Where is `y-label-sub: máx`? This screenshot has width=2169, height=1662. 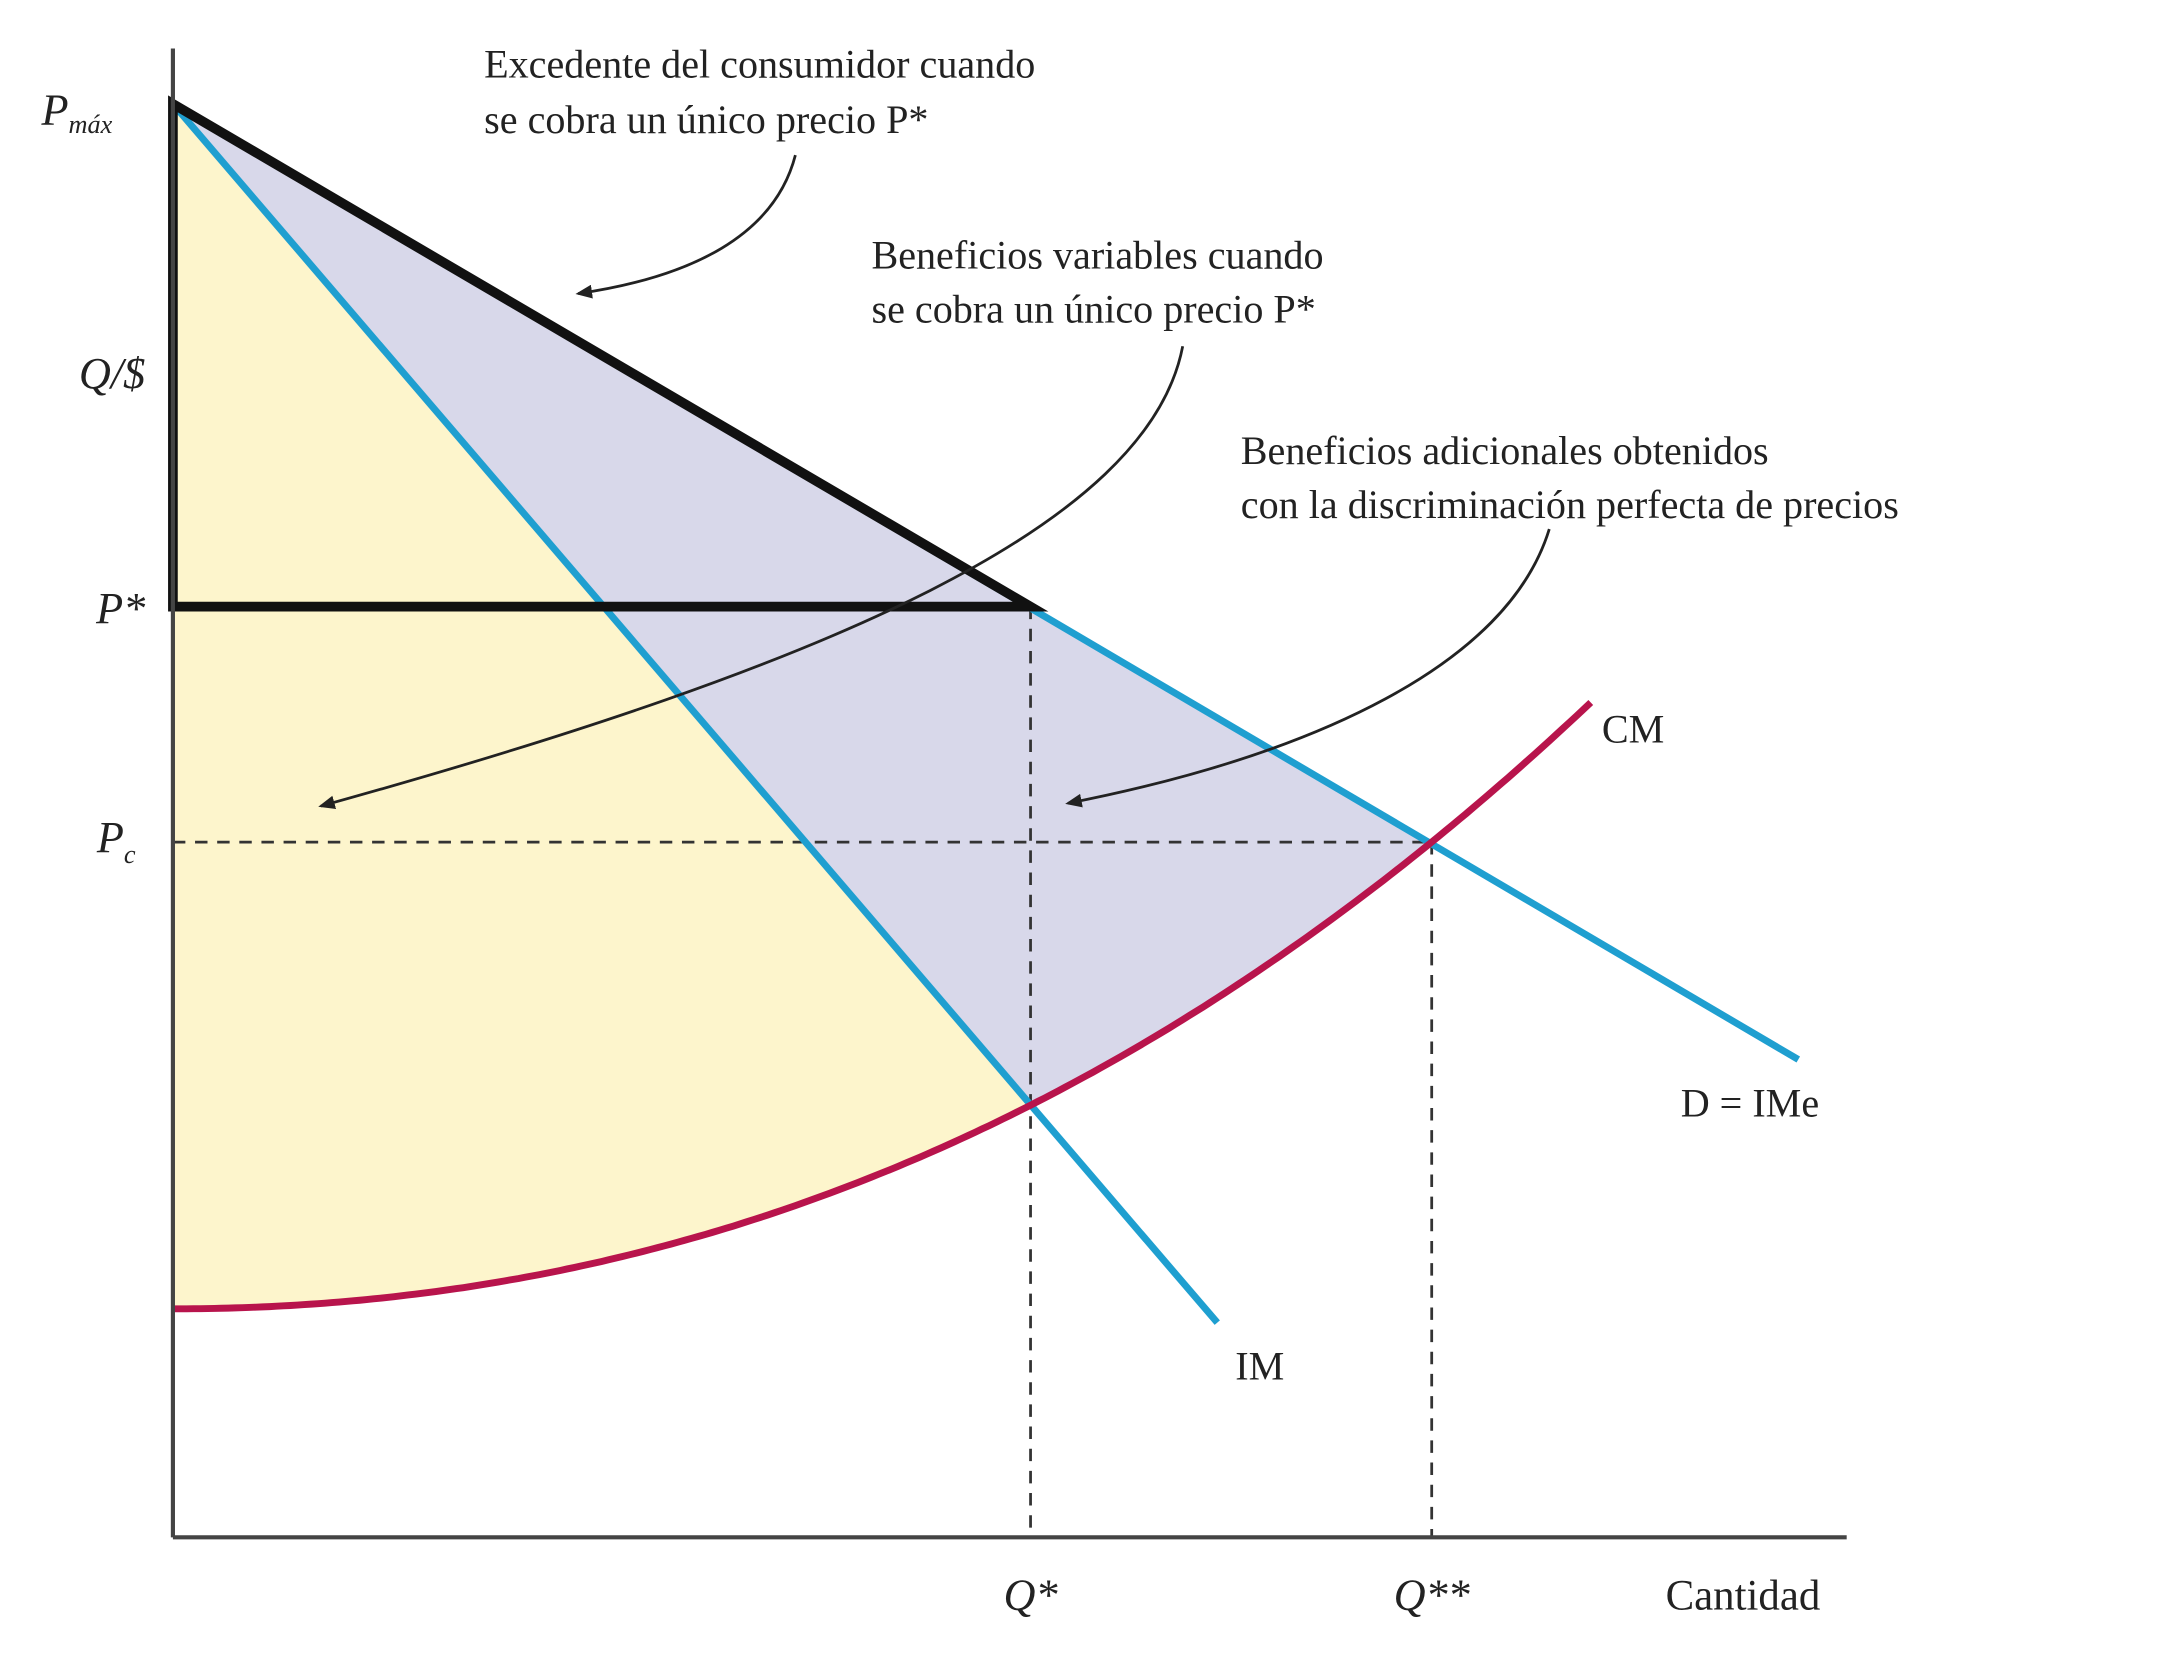 y-label-sub: máx is located at coordinates (91, 124).